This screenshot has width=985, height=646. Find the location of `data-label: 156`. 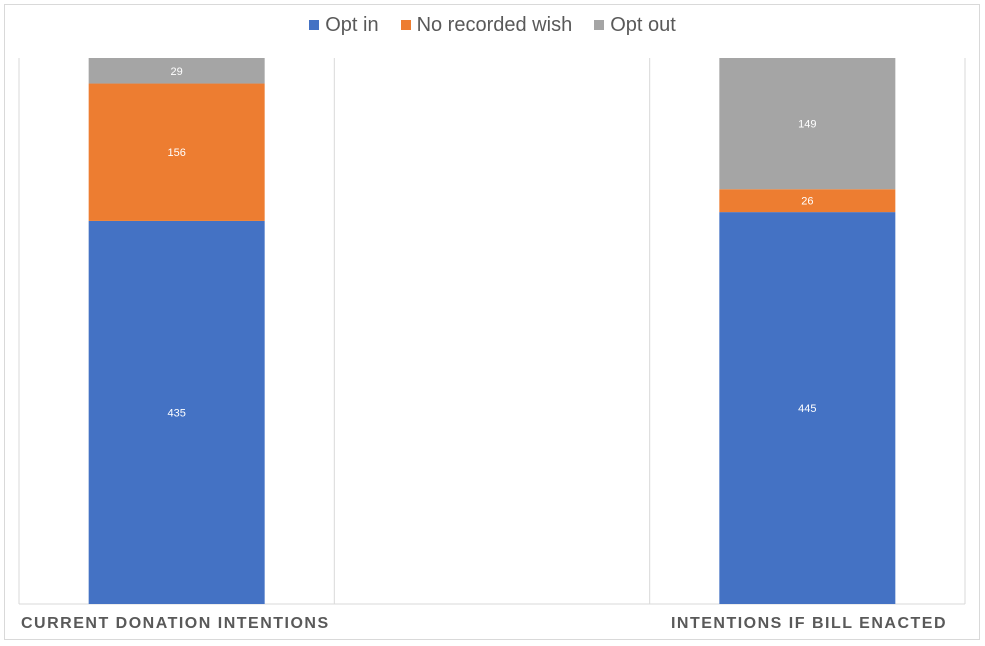

data-label: 156 is located at coordinates (176, 153).